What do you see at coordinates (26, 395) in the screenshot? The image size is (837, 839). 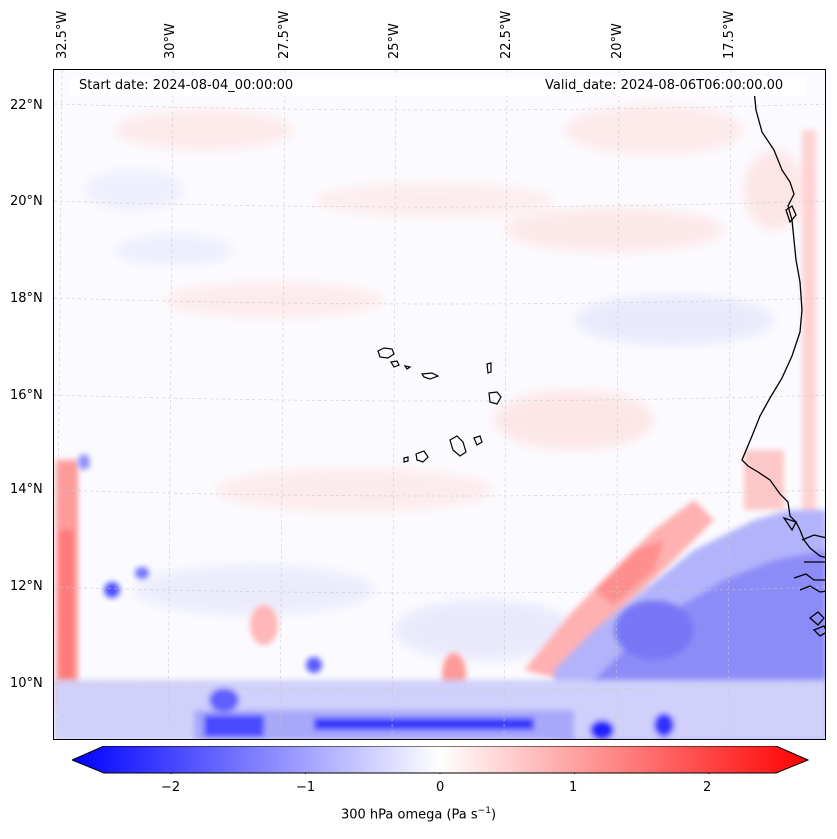 I see `lat-label-16n: 16°N` at bounding box center [26, 395].